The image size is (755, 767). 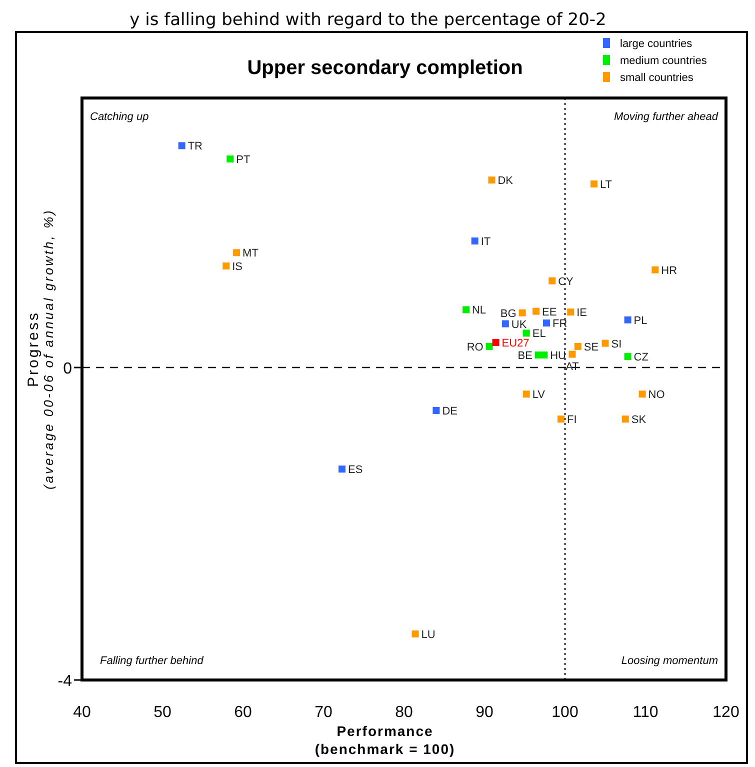 I want to click on annotation: HR, so click(x=669, y=270).